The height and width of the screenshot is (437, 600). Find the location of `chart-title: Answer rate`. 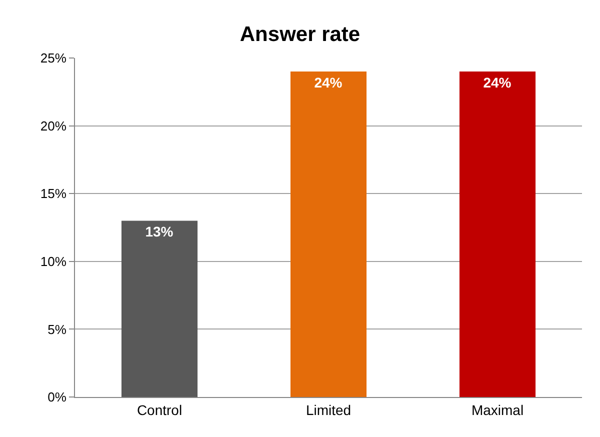

chart-title: Answer rate is located at coordinates (300, 34).